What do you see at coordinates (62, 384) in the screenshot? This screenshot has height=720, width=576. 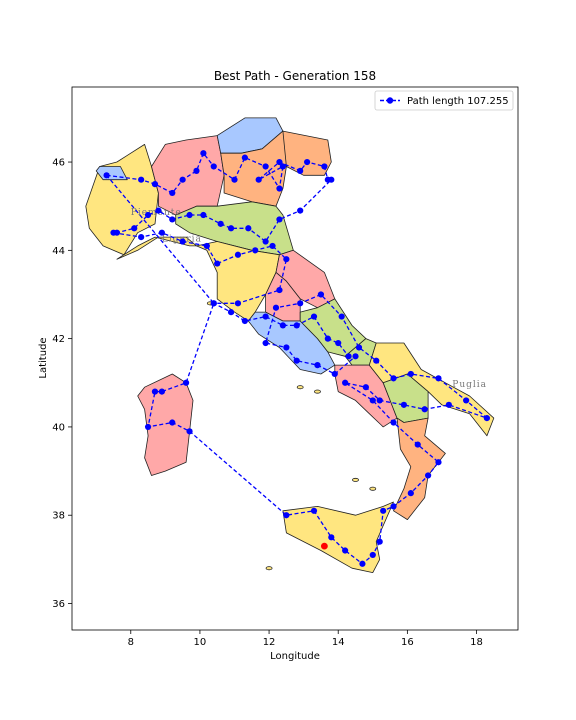 I see `y-axis: 36 38 40 42 44 46` at bounding box center [62, 384].